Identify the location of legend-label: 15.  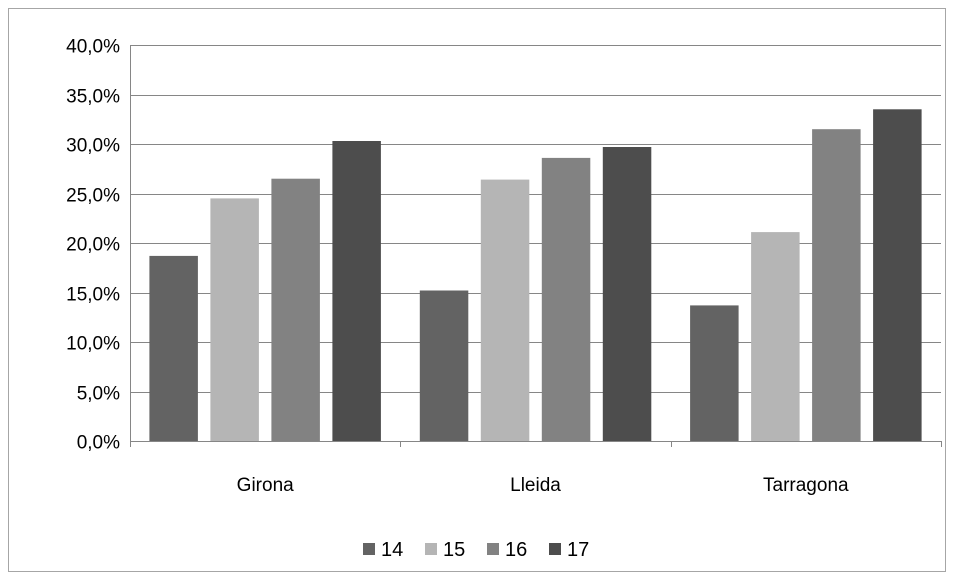
(454, 550).